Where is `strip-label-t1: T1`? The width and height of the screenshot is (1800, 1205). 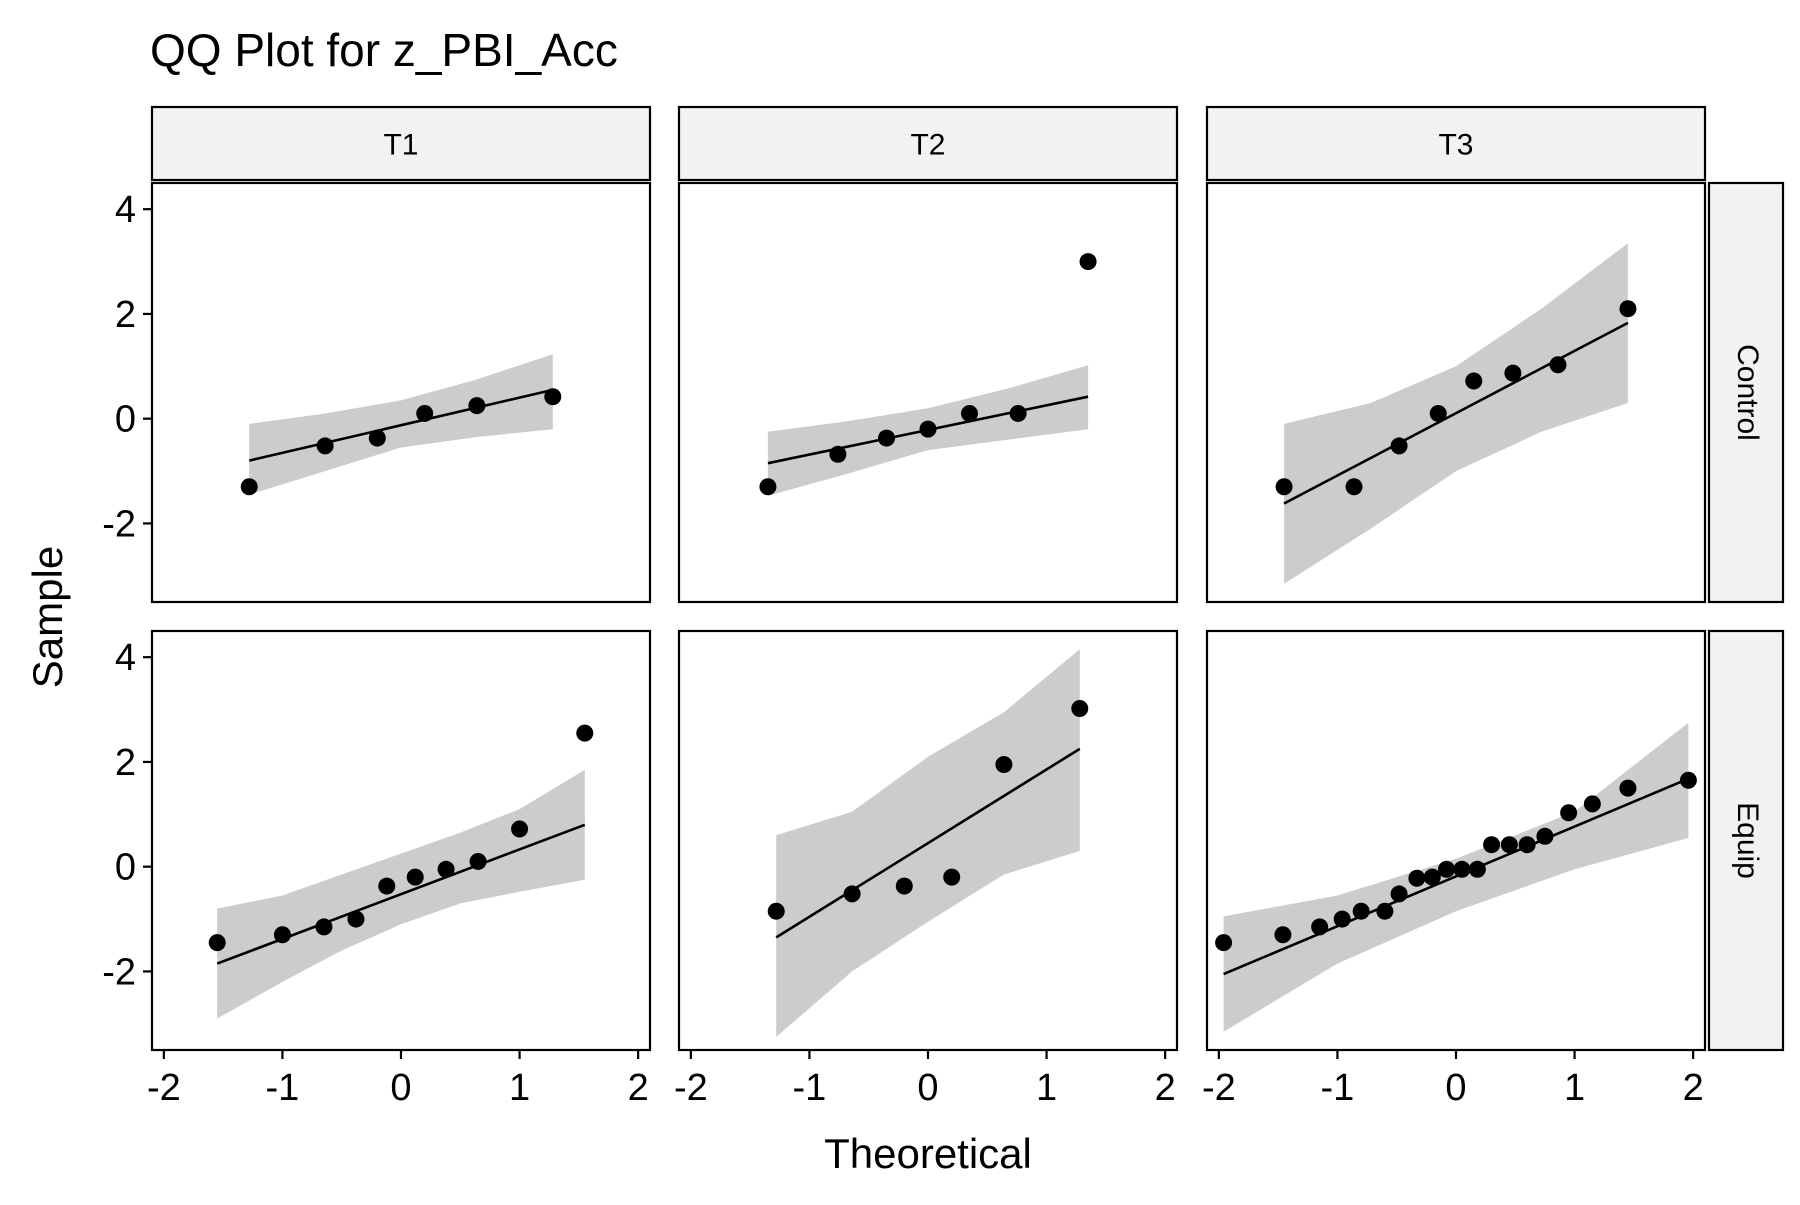 strip-label-t1: T1 is located at coordinates (400, 145).